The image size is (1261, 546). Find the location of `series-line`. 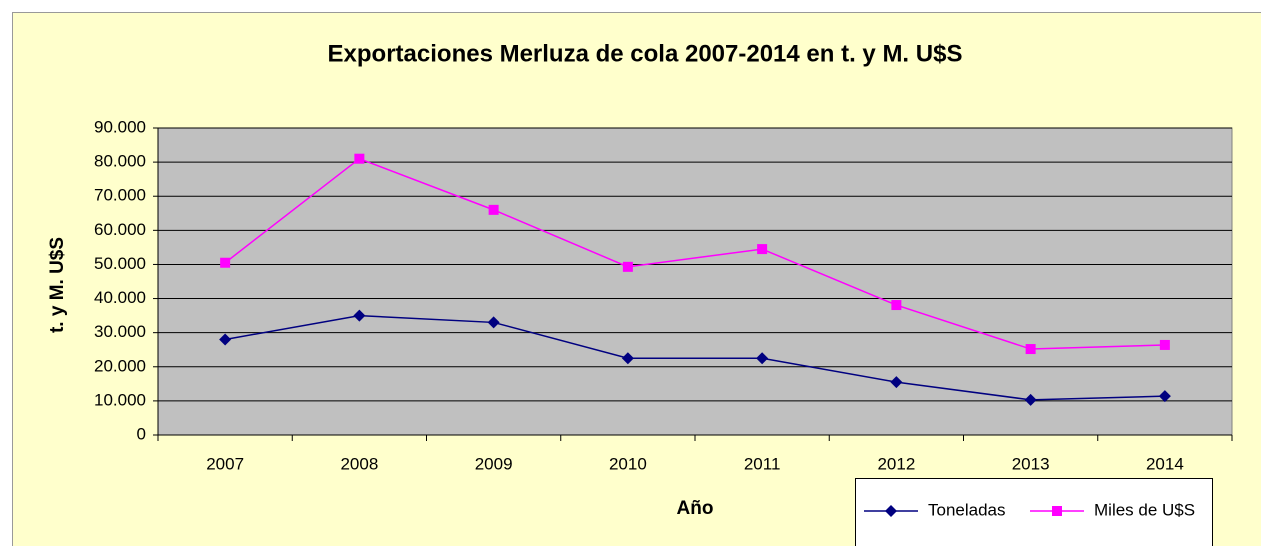

series-line is located at coordinates (694, 357).